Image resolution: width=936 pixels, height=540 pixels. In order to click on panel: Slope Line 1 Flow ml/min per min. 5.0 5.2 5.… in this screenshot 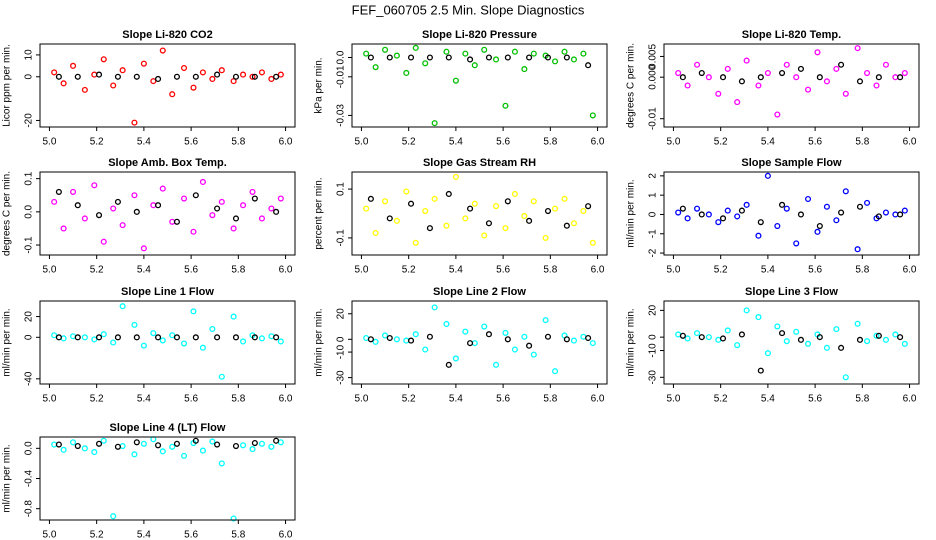, I will do `click(149, 345)`.